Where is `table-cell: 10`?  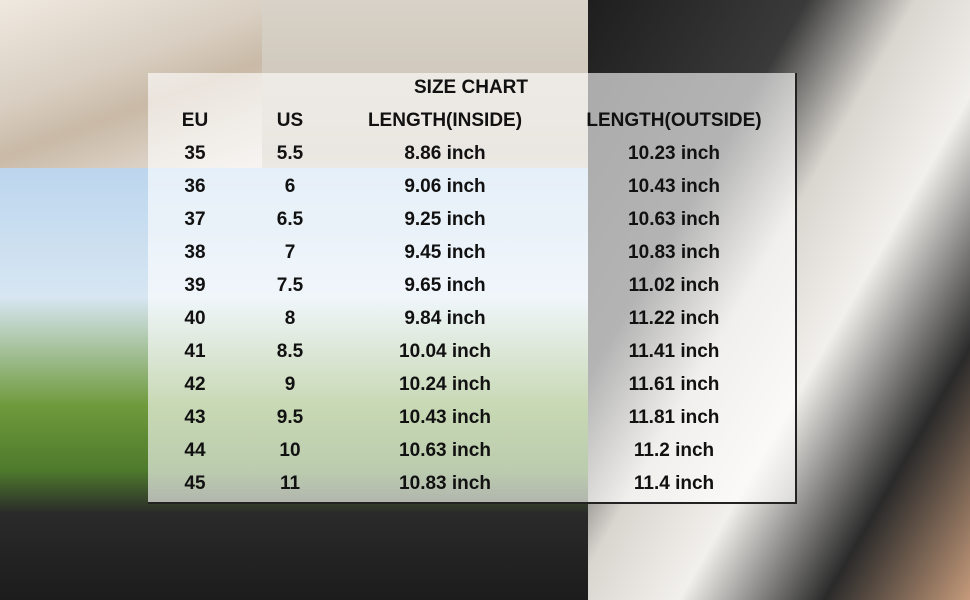
table-cell: 10 is located at coordinates (290, 450).